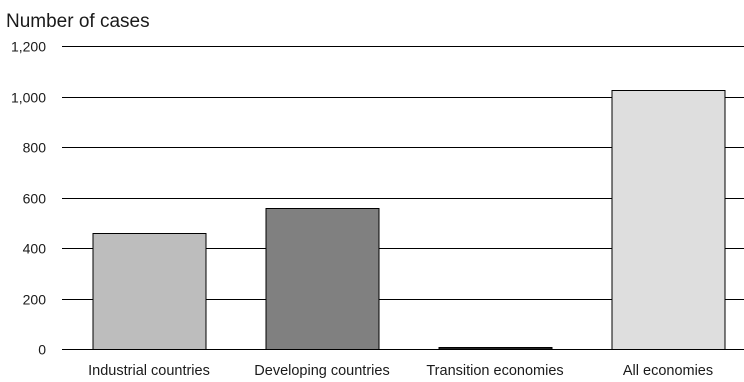 This screenshot has height=382, width=744. I want to click on y-tick-labels: 0 200 400 600 800 1,000 1,200, so click(28, 198).